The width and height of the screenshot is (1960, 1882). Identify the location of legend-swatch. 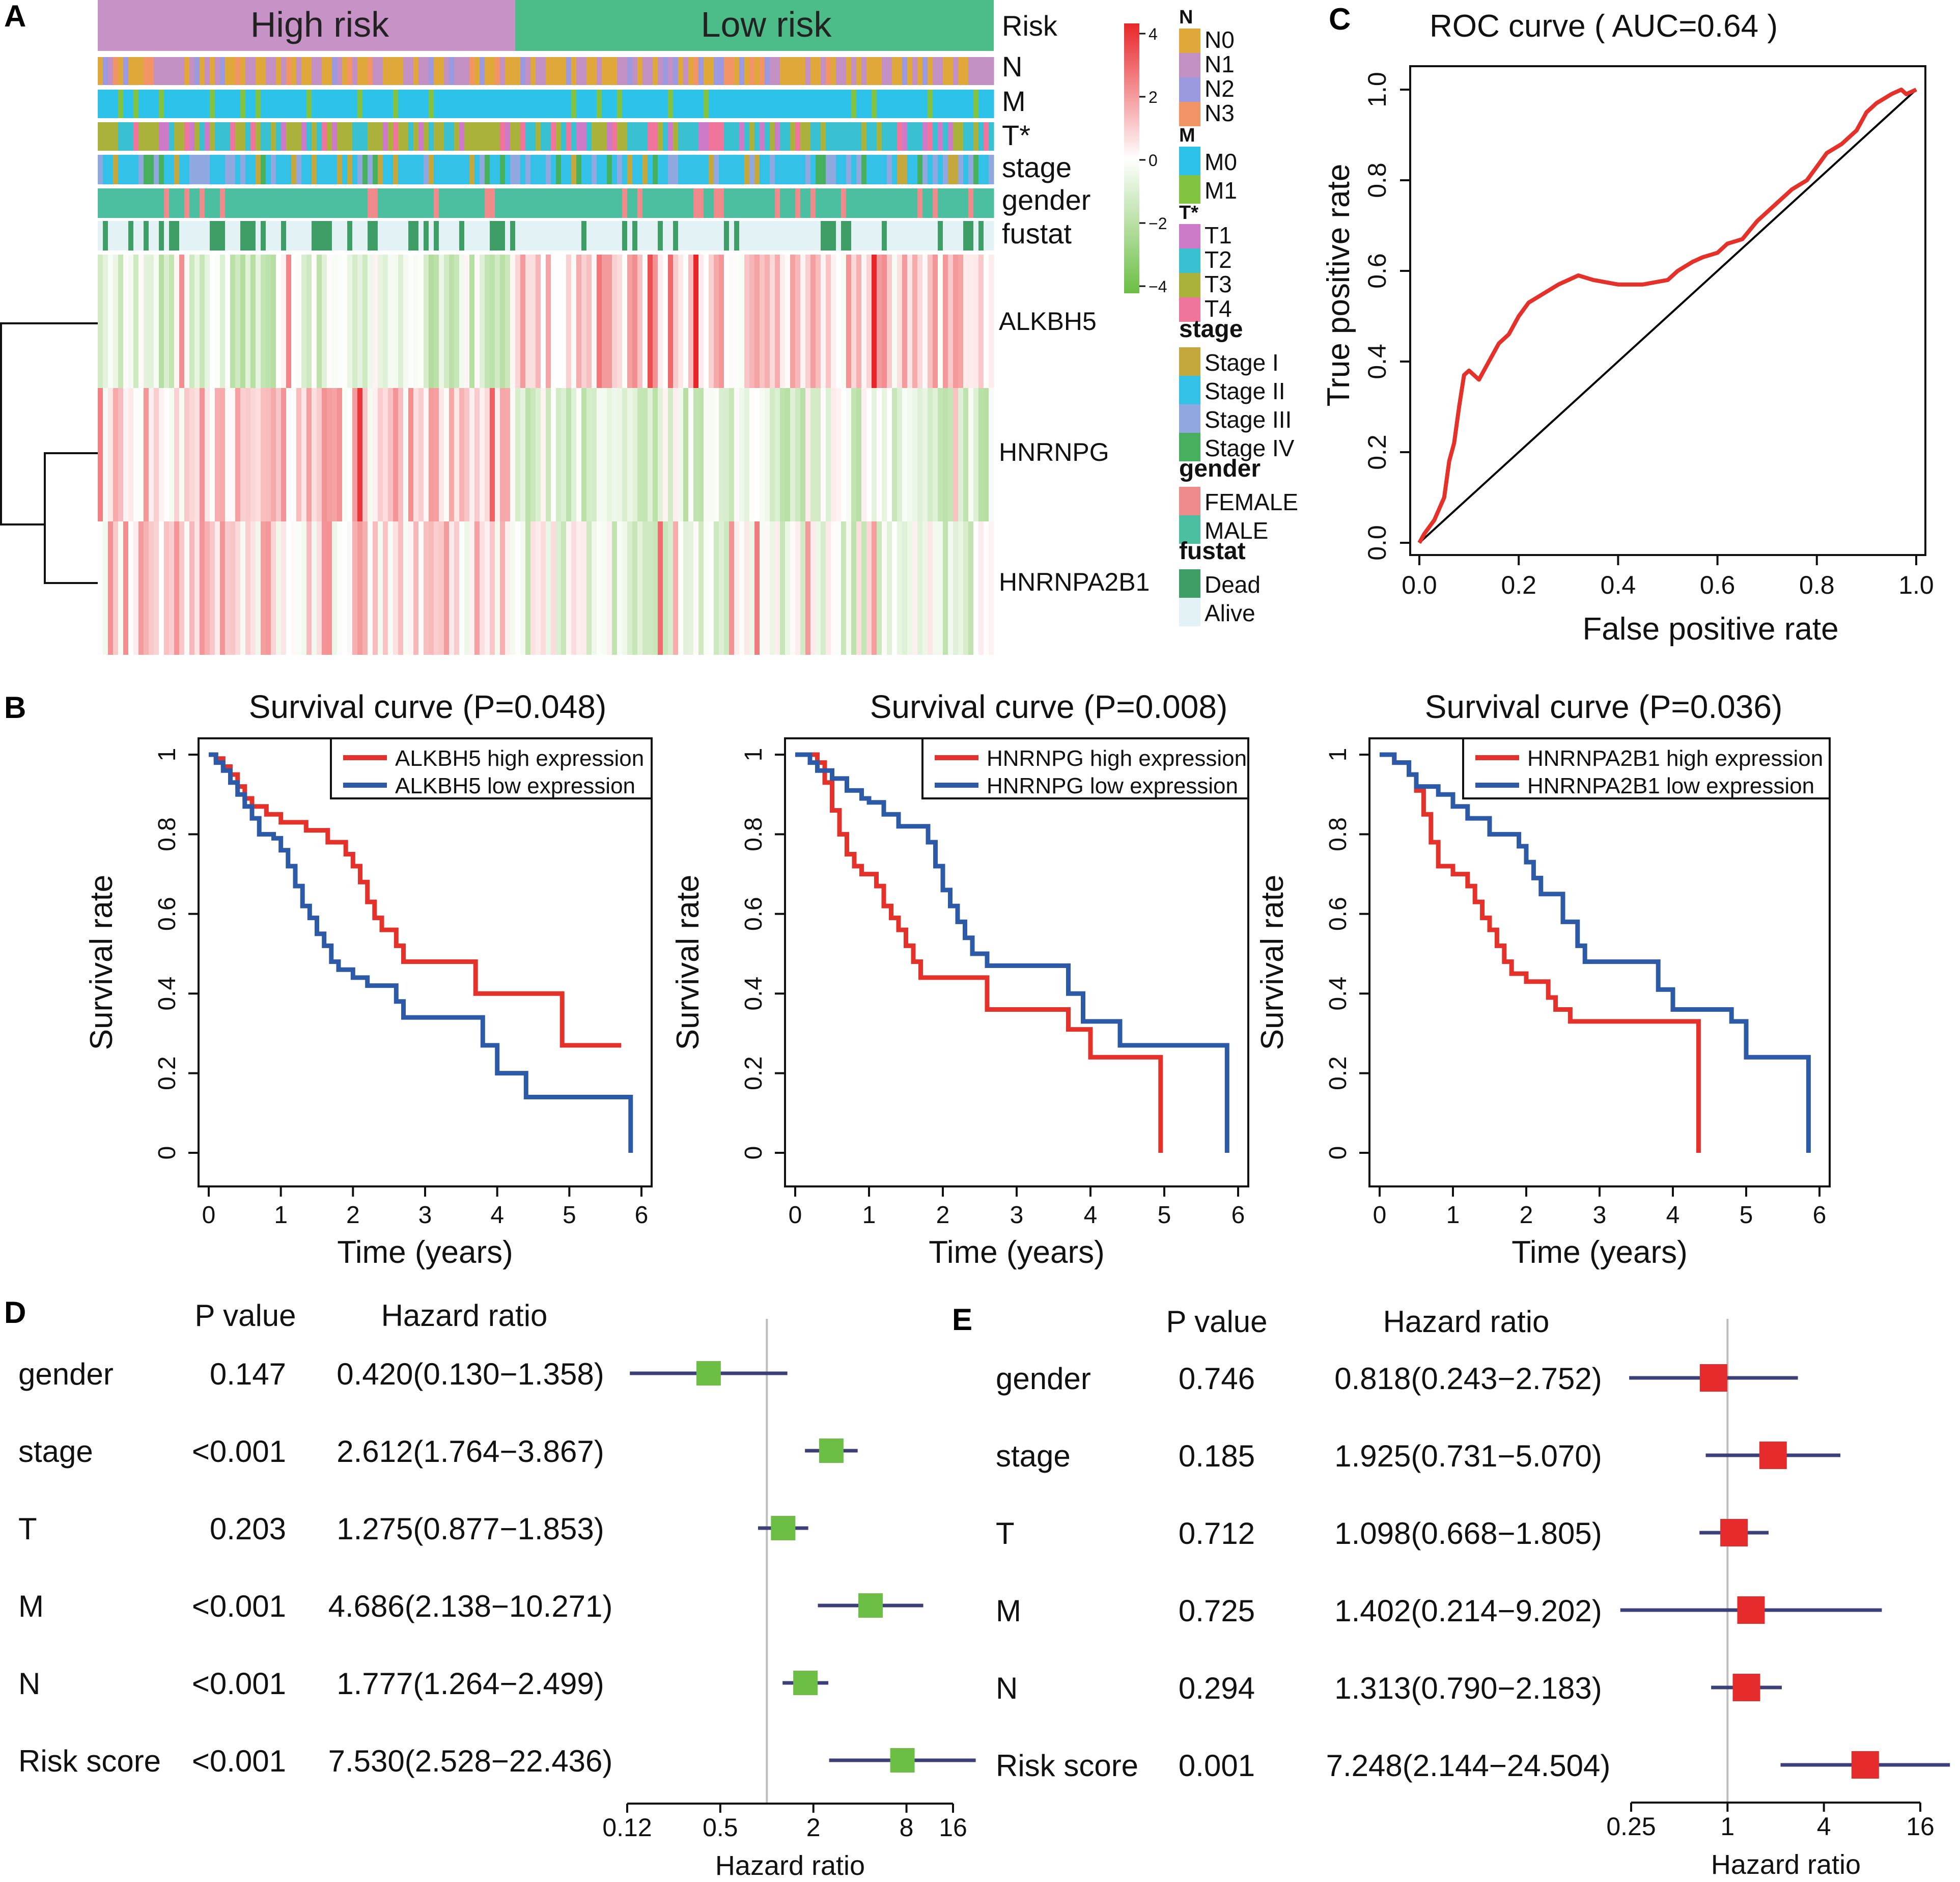
(1189, 447).